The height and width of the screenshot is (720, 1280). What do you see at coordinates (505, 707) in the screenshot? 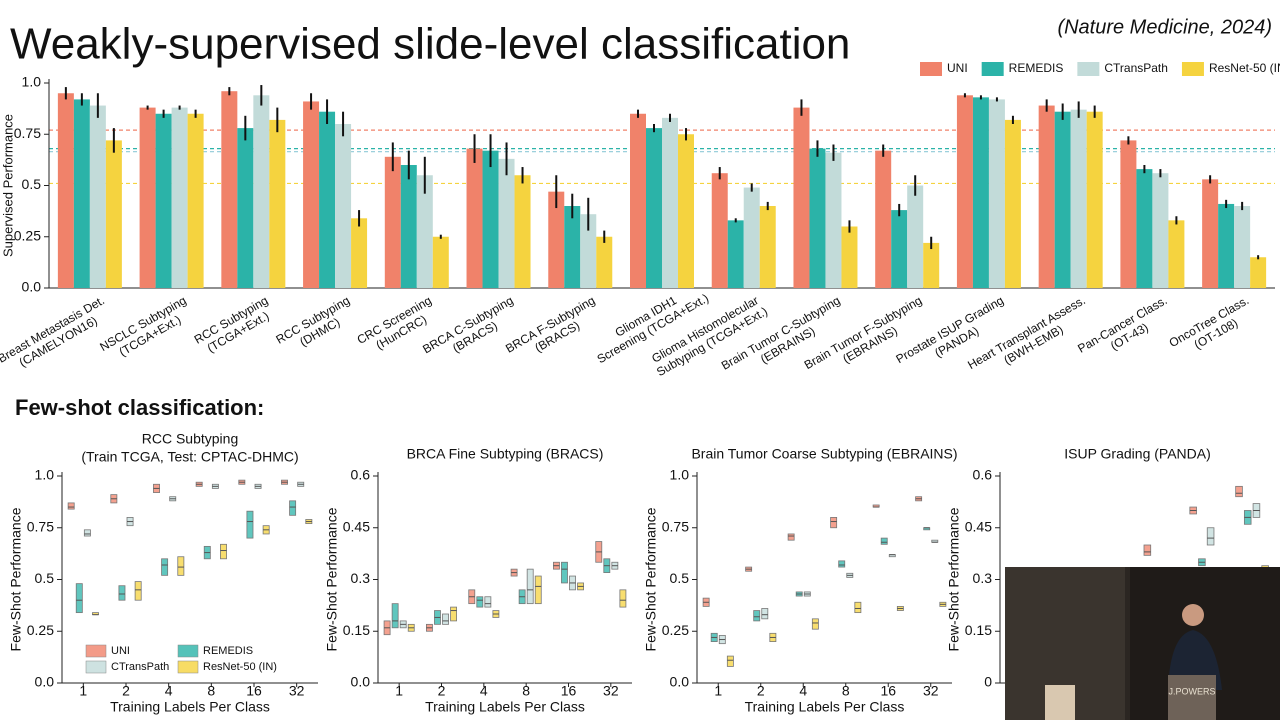
I see `x-axis-label: Training Labels Per Class` at bounding box center [505, 707].